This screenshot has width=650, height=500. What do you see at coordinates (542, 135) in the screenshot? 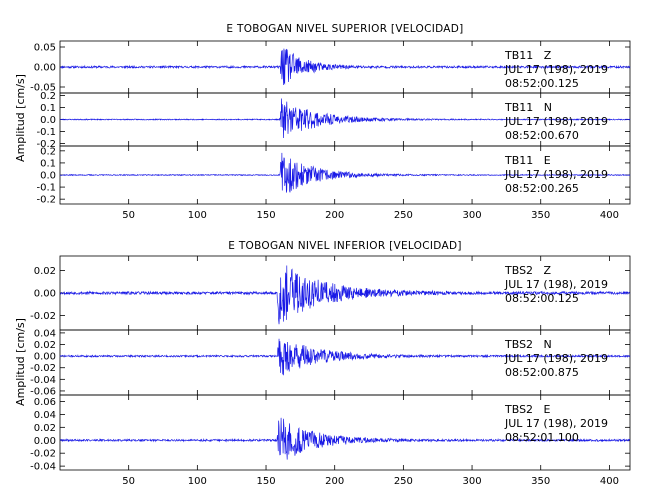
I see `record-time: 08:52:00.670` at bounding box center [542, 135].